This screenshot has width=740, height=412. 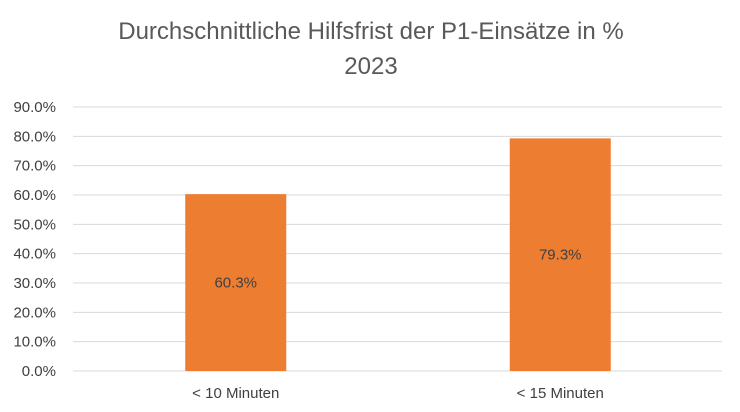 I want to click on data-label: 79.3%, so click(x=560, y=255).